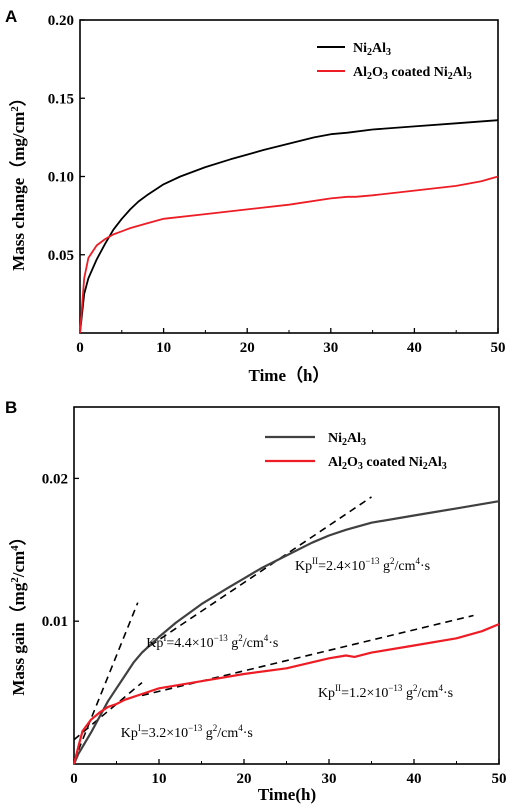 The height and width of the screenshot is (806, 512). I want to click on panel-a-legend: Ni2Al3 Al2O3 coated Ni2Al3, so click(394, 61).